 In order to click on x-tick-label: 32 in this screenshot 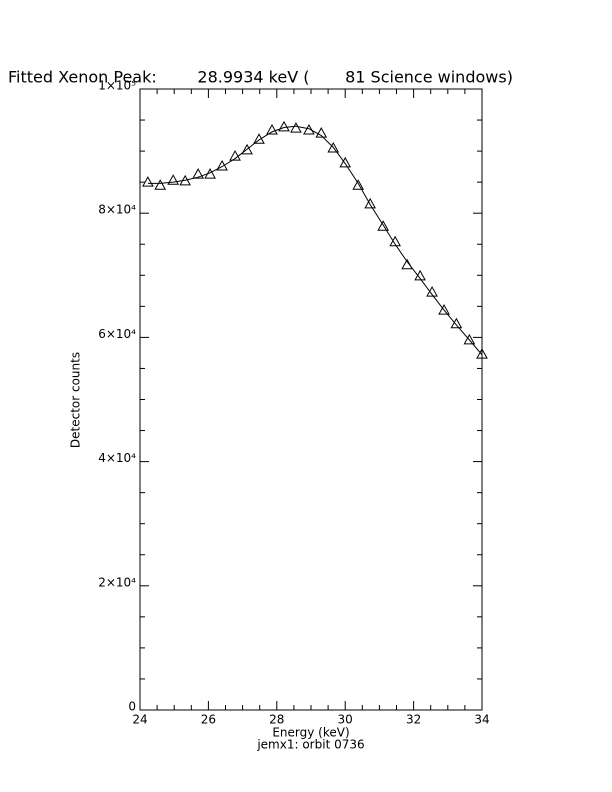, I will do `click(413, 720)`.